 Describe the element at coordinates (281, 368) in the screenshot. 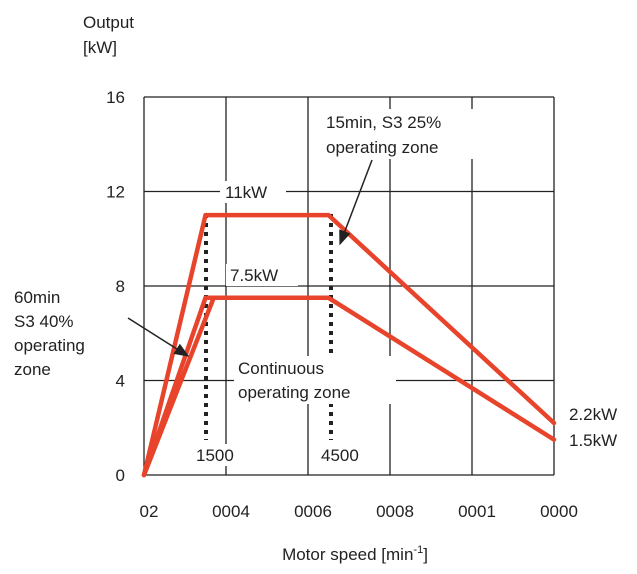

I see `continuous-label-1: Continuous` at that location.